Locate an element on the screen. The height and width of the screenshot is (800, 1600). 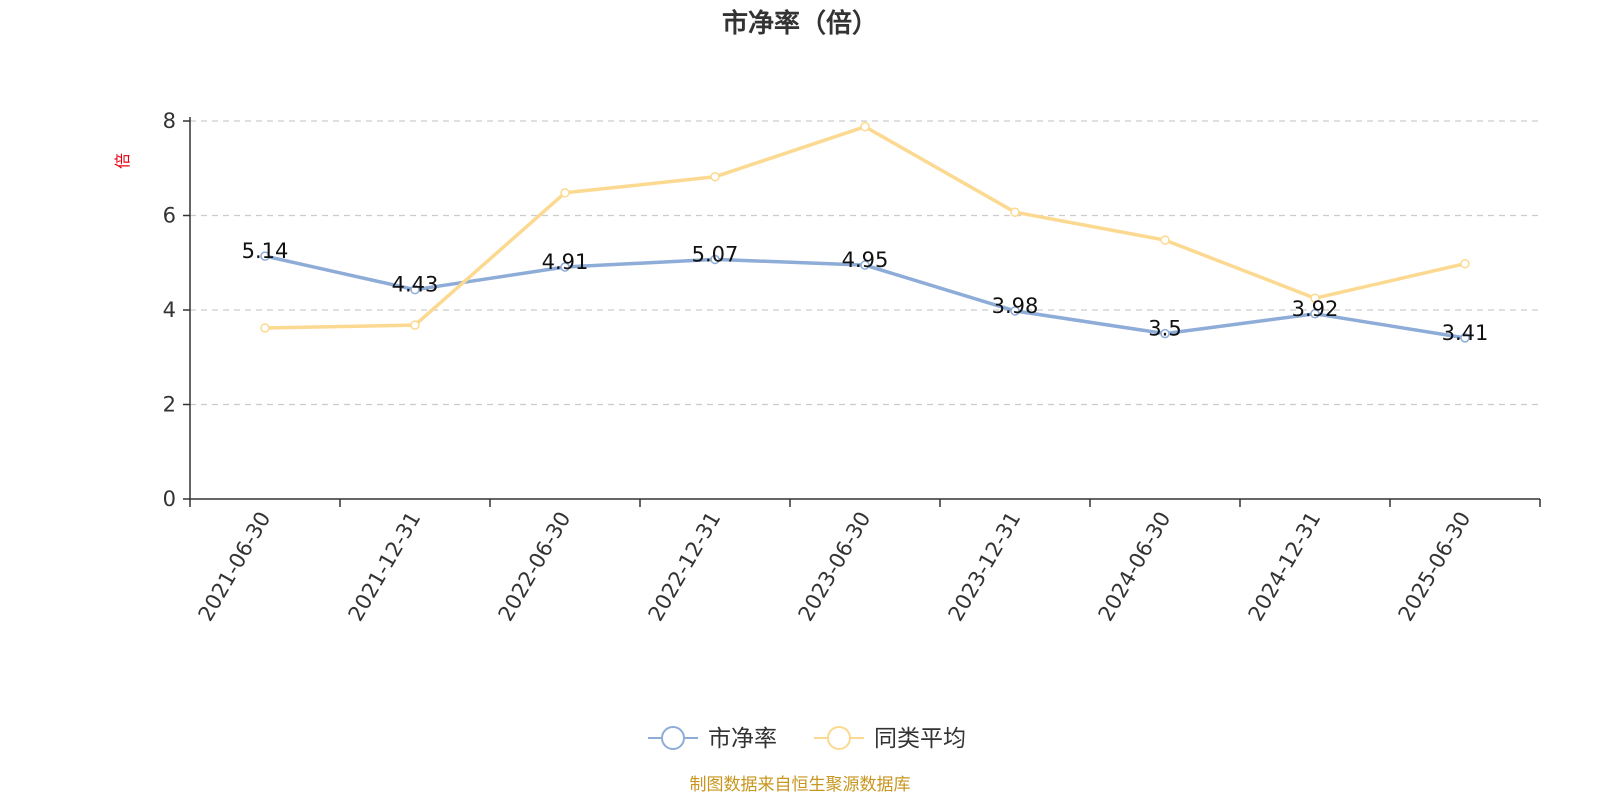
data-label-5: 3.98 is located at coordinates (1015, 306).